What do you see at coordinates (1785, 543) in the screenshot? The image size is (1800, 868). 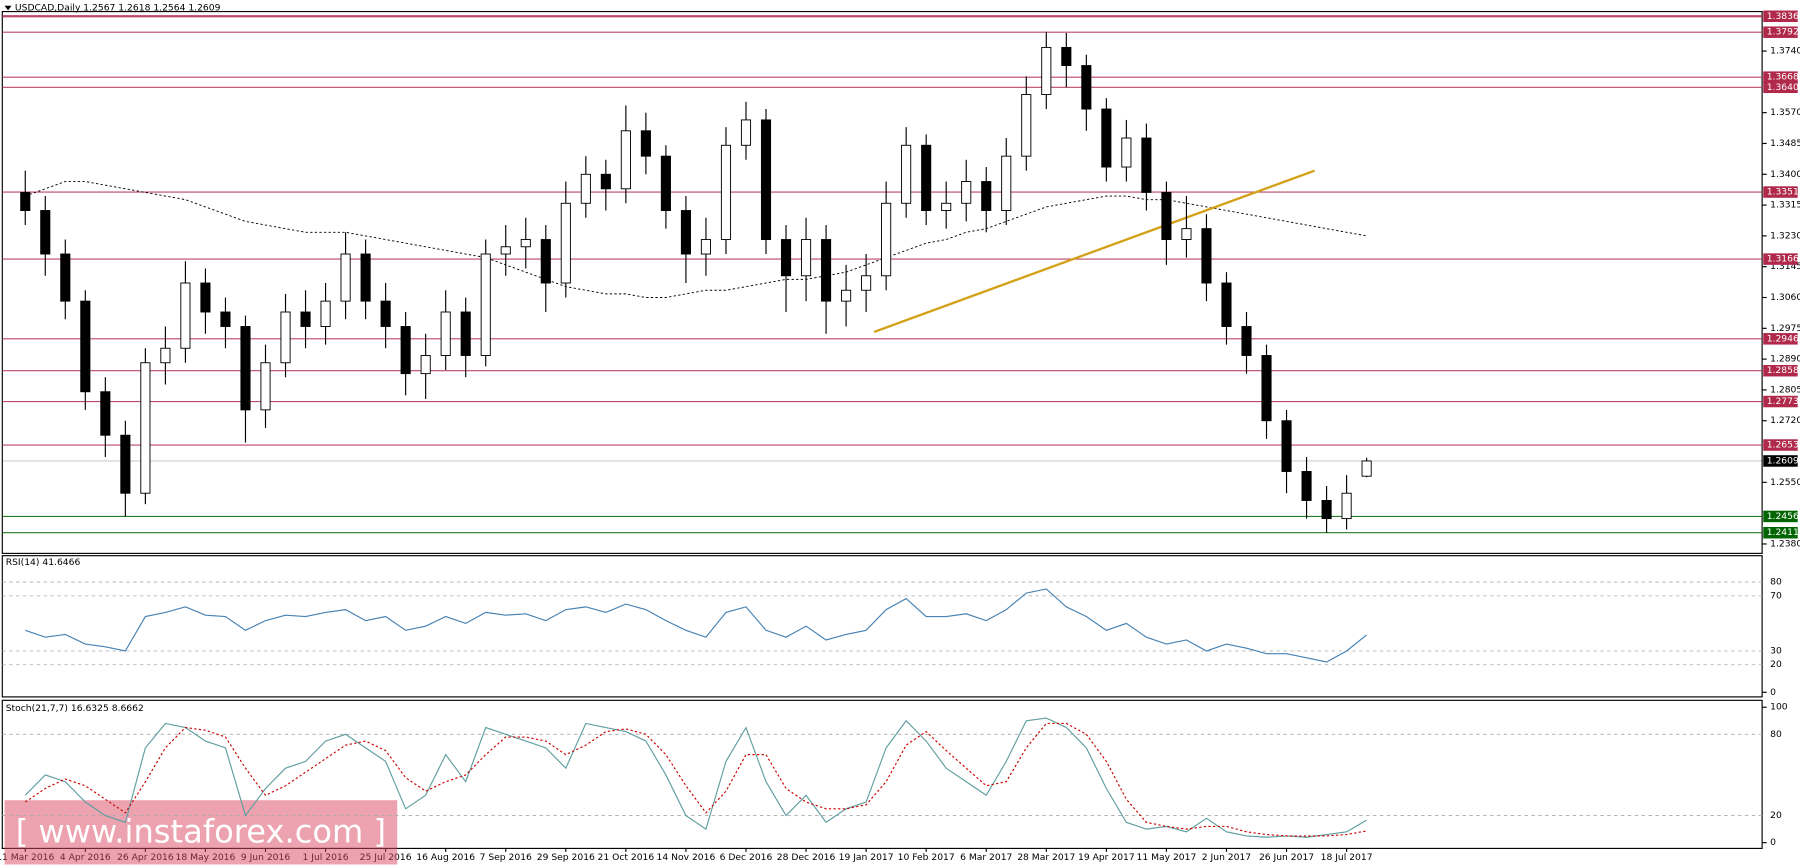 I see `y-tick-label: 1.2380` at bounding box center [1785, 543].